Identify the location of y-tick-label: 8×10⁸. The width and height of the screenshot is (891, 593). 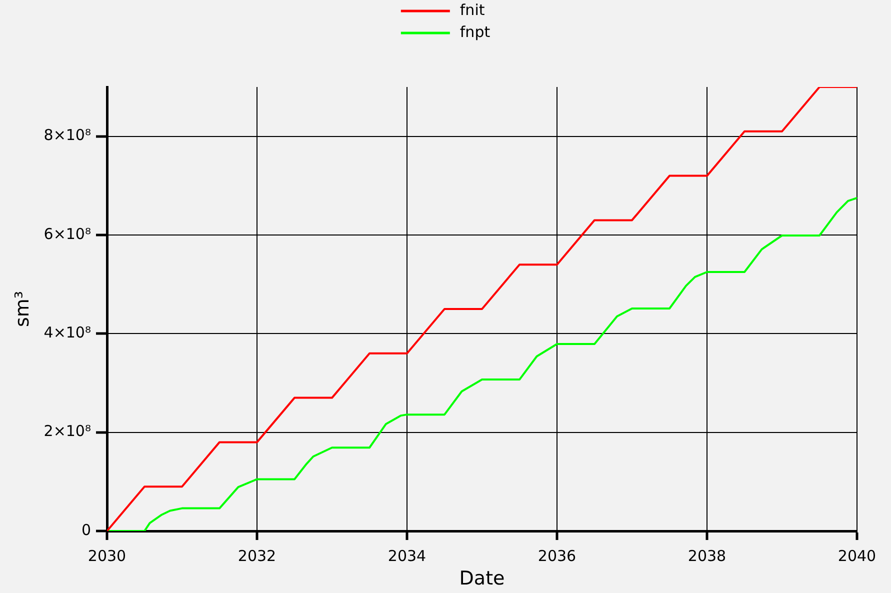
(67, 135).